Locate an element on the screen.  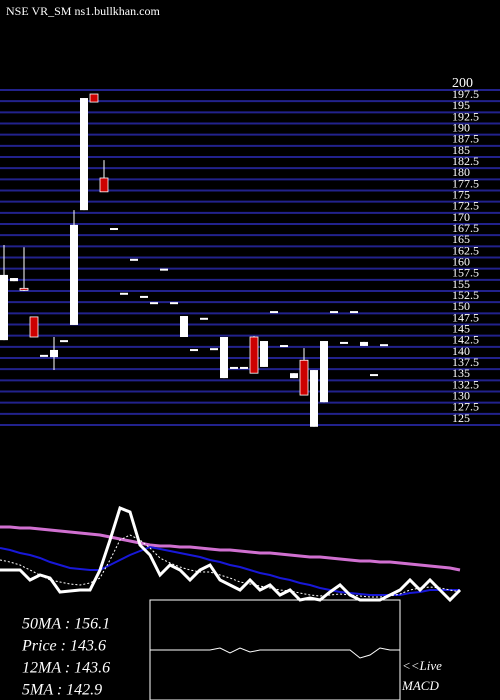
y-tick-label: 177.5 is located at coordinates (465, 183).